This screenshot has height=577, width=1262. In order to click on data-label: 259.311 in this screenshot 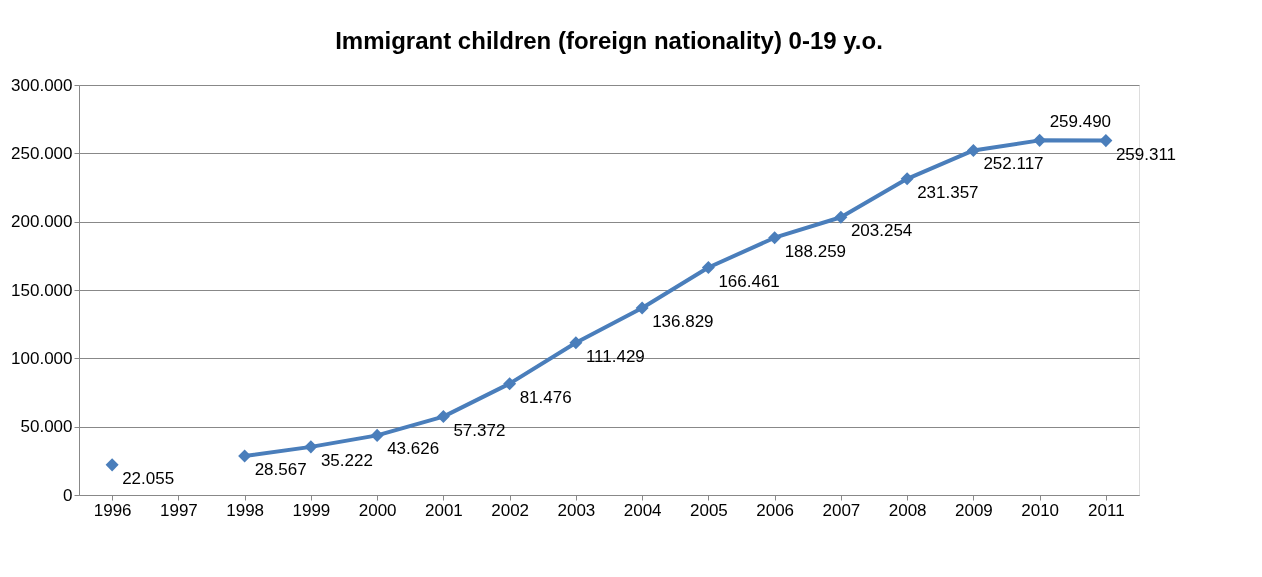, I will do `click(1146, 154)`.